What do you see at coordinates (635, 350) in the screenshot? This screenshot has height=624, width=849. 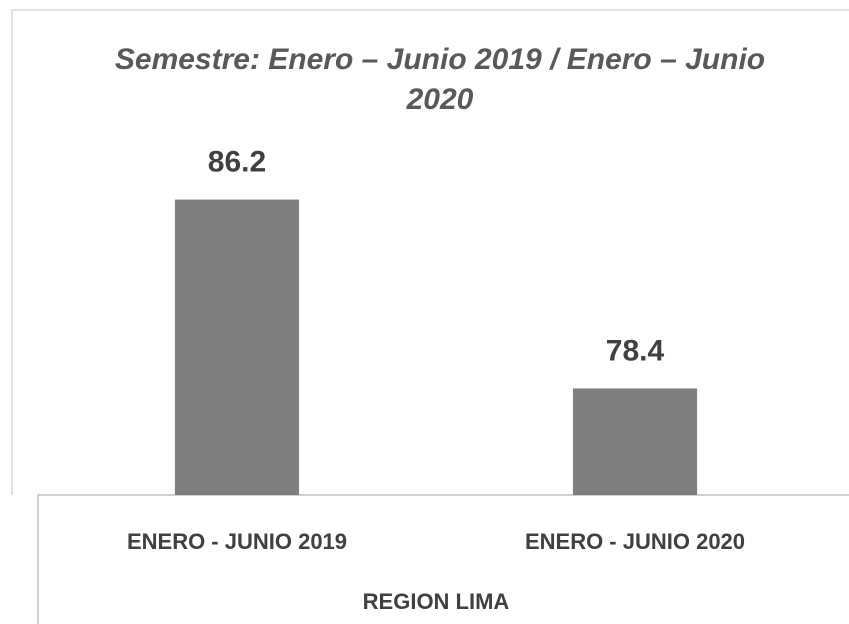 I see `data-label: 78.4` at bounding box center [635, 350].